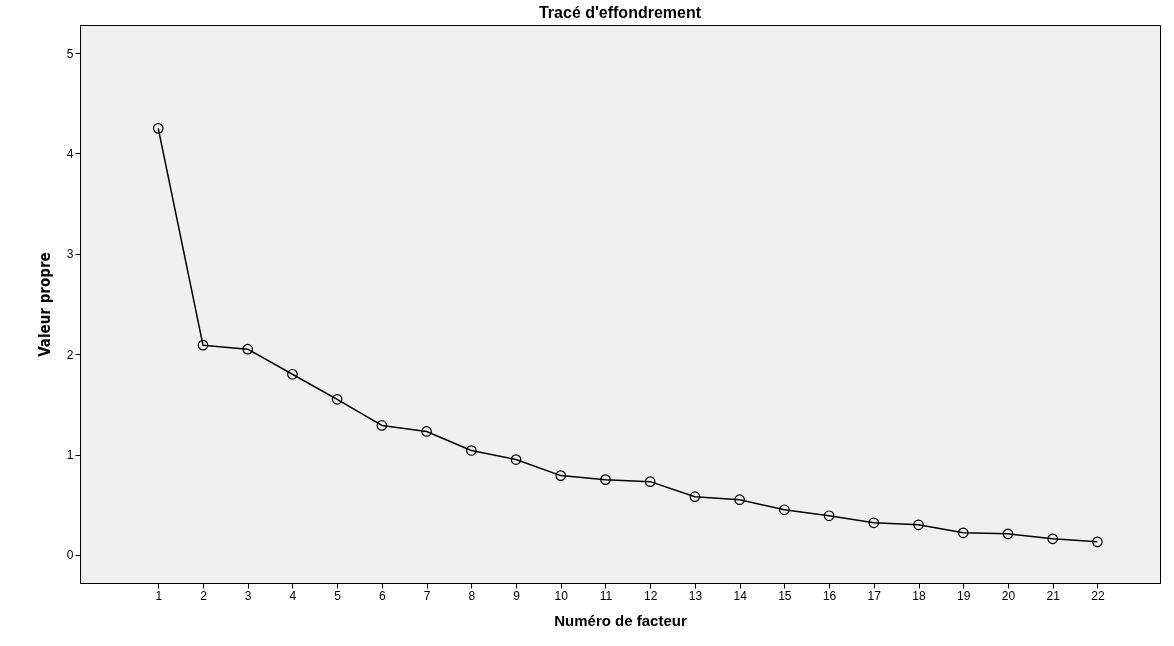 This screenshot has width=1174, height=646. I want to click on x-tick-label: 9, so click(517, 595).